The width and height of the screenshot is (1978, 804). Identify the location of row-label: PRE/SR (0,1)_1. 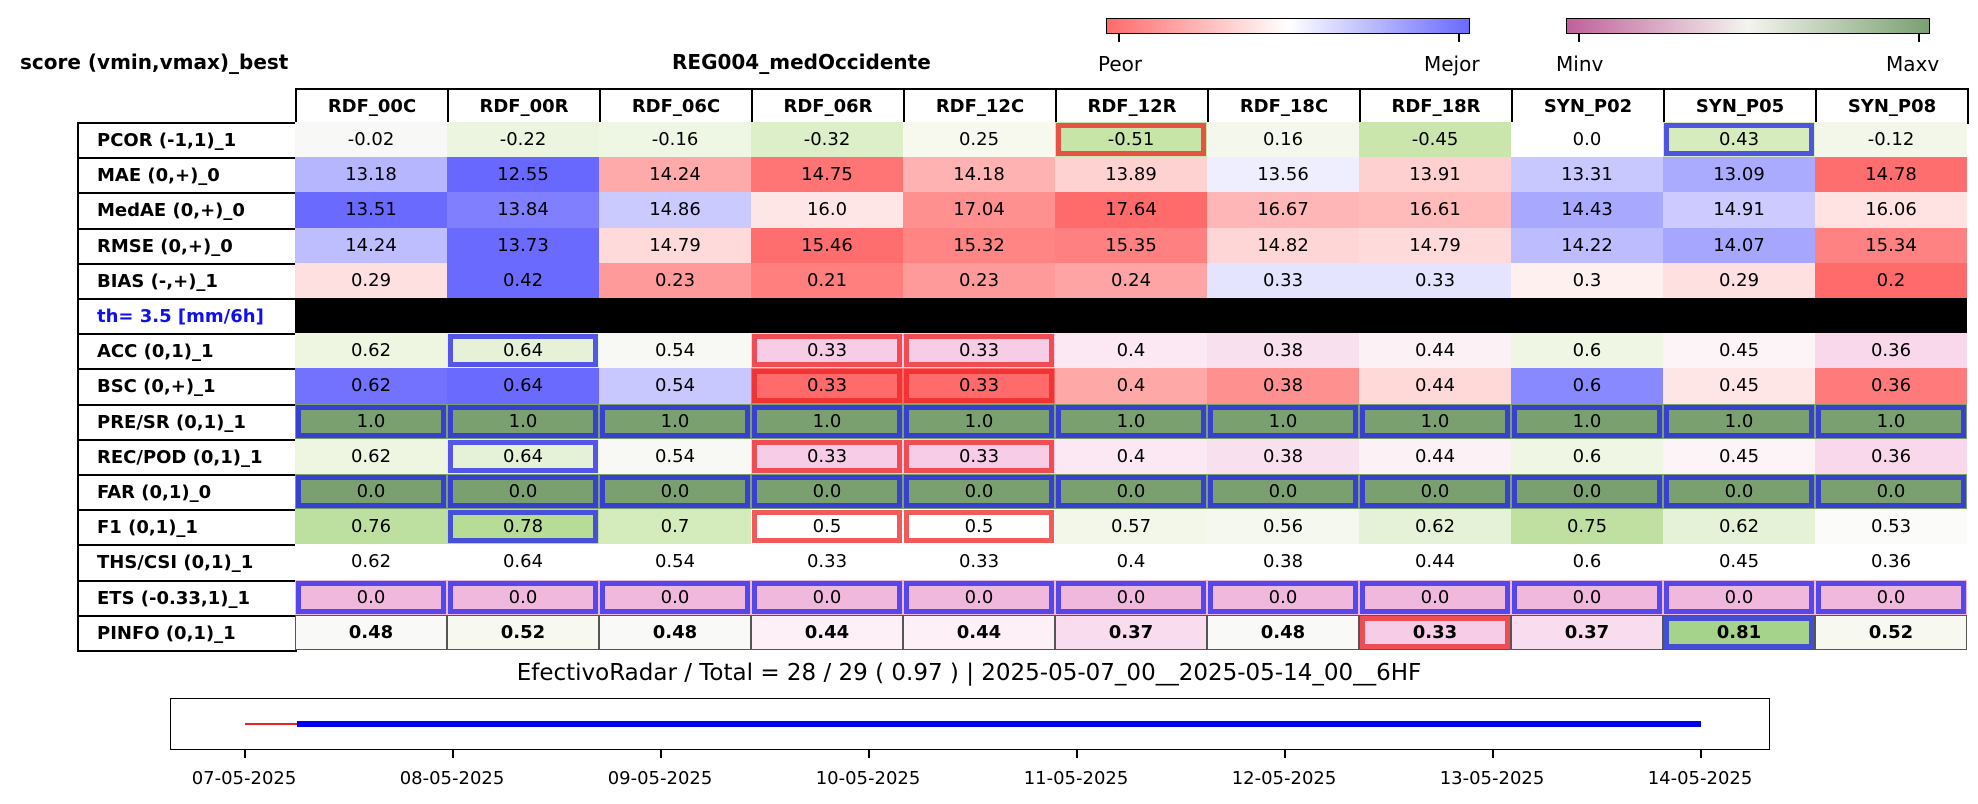
(187, 422).